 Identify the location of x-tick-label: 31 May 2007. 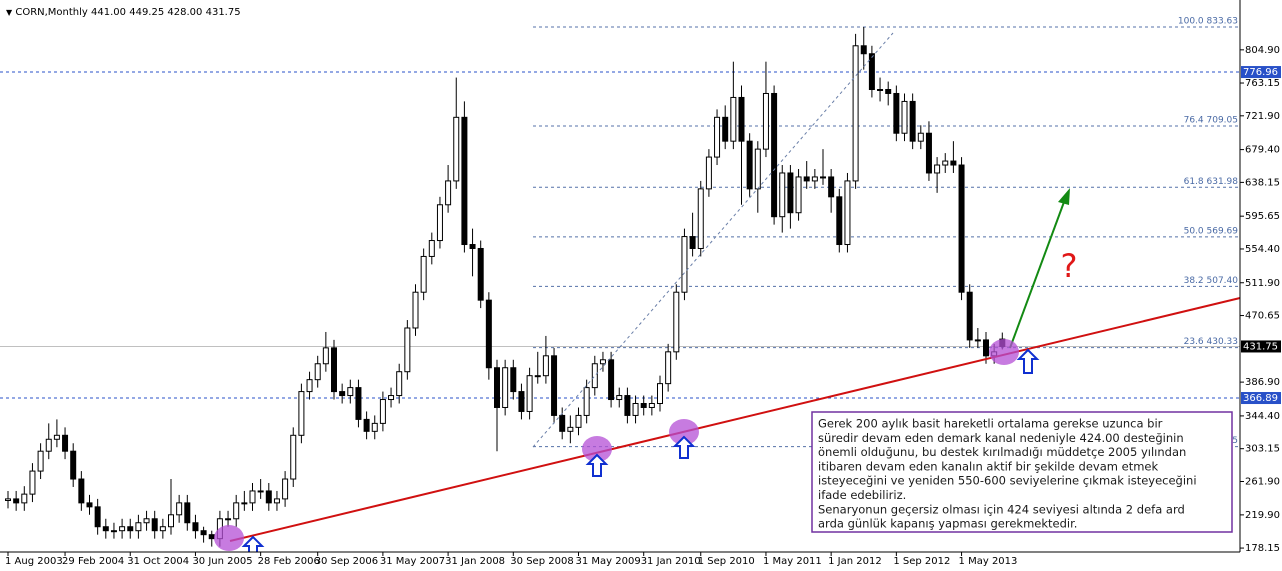
(412, 561).